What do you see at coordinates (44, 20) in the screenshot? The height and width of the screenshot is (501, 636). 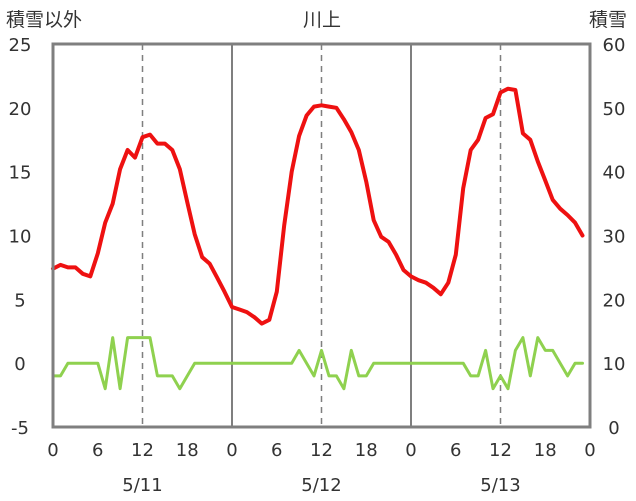 I see `left-axis-label: 積雪以外` at bounding box center [44, 20].